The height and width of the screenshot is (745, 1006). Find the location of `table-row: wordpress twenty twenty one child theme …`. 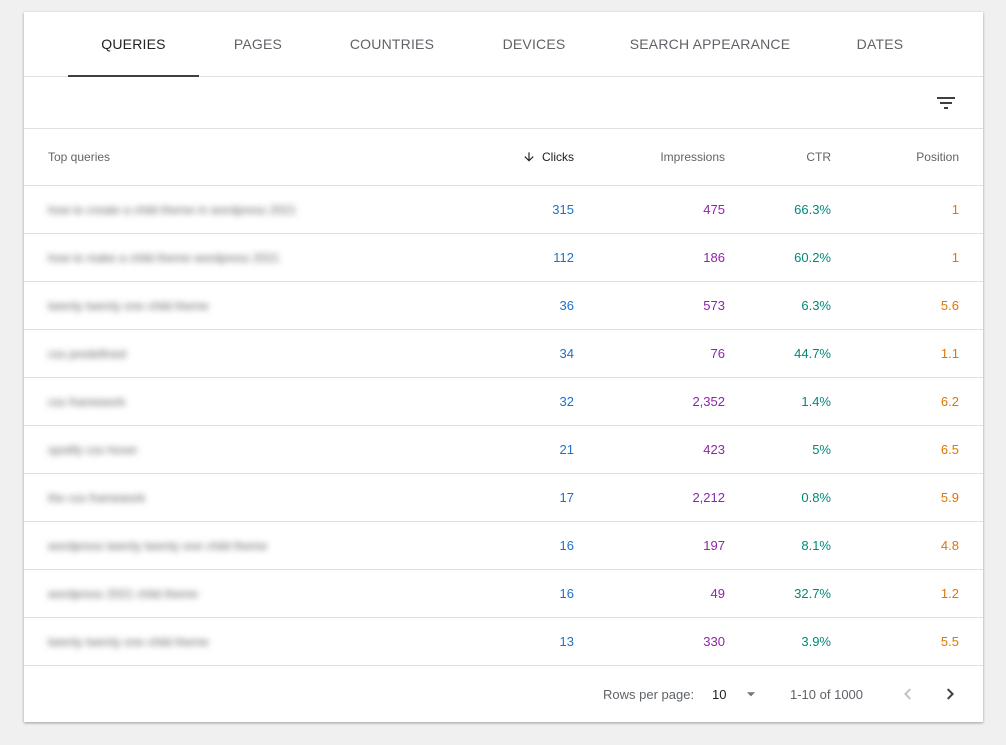

table-row: wordpress twenty twenty one child theme … is located at coordinates (503, 546).